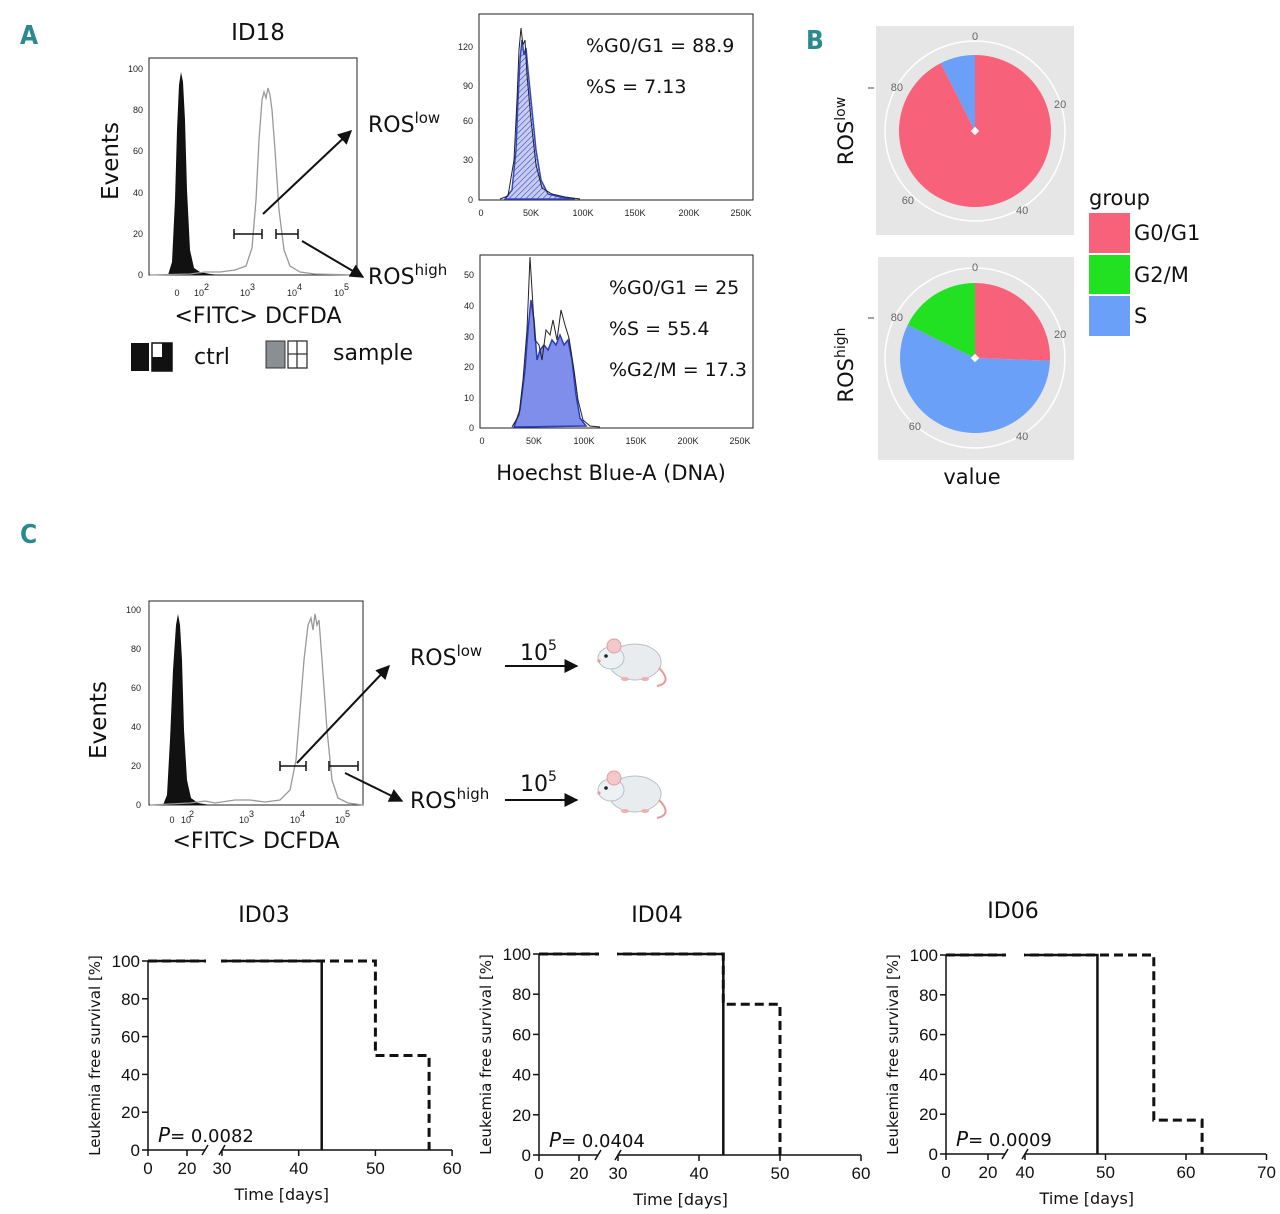  I want to click on km-y-tick: 80, so click(521, 994).